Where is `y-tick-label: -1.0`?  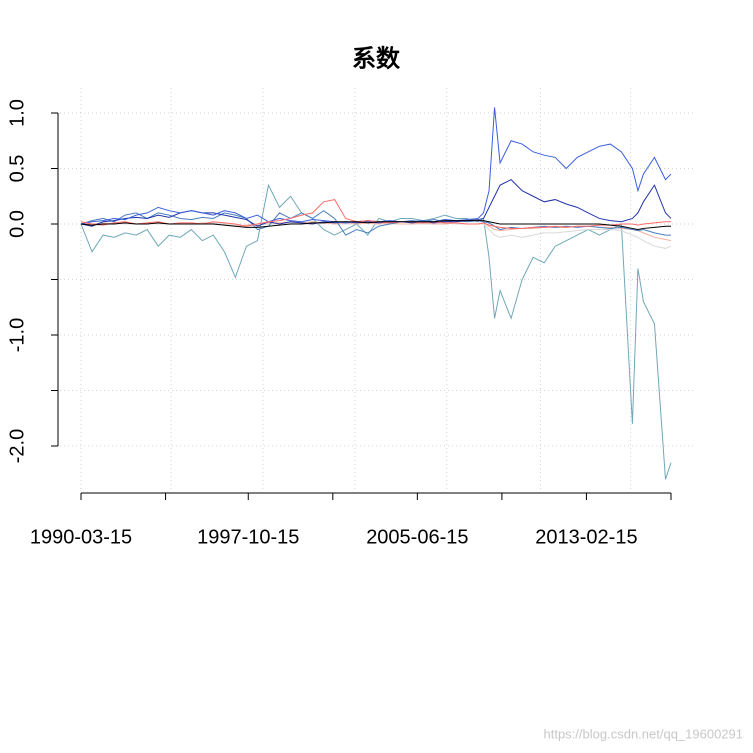 y-tick-label: -1.0 is located at coordinates (17, 335).